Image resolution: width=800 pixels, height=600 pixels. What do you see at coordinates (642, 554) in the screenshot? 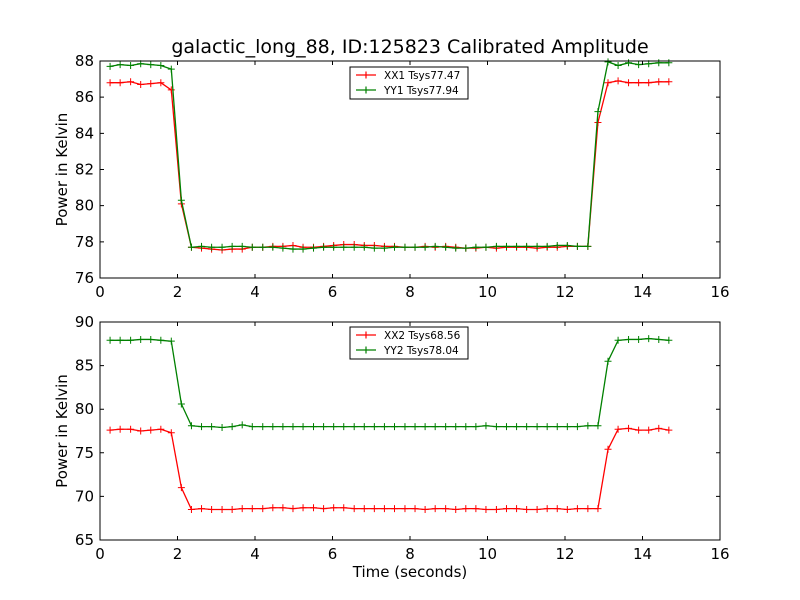
I see `bottom-x-tick-label: 14` at bounding box center [642, 554].